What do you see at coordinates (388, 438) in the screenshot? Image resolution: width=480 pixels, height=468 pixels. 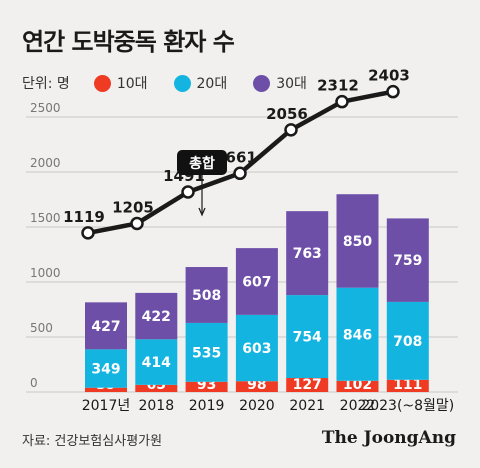 I see `brand-logo: The JoongAng` at bounding box center [388, 438].